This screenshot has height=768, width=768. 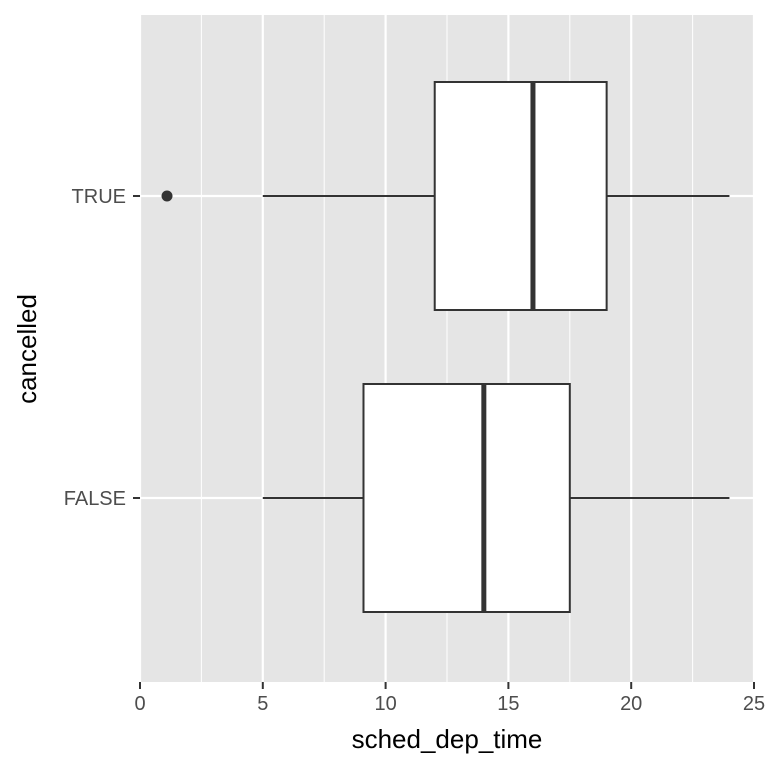 I want to click on y-axis-title: cancelled, so click(x=27, y=349).